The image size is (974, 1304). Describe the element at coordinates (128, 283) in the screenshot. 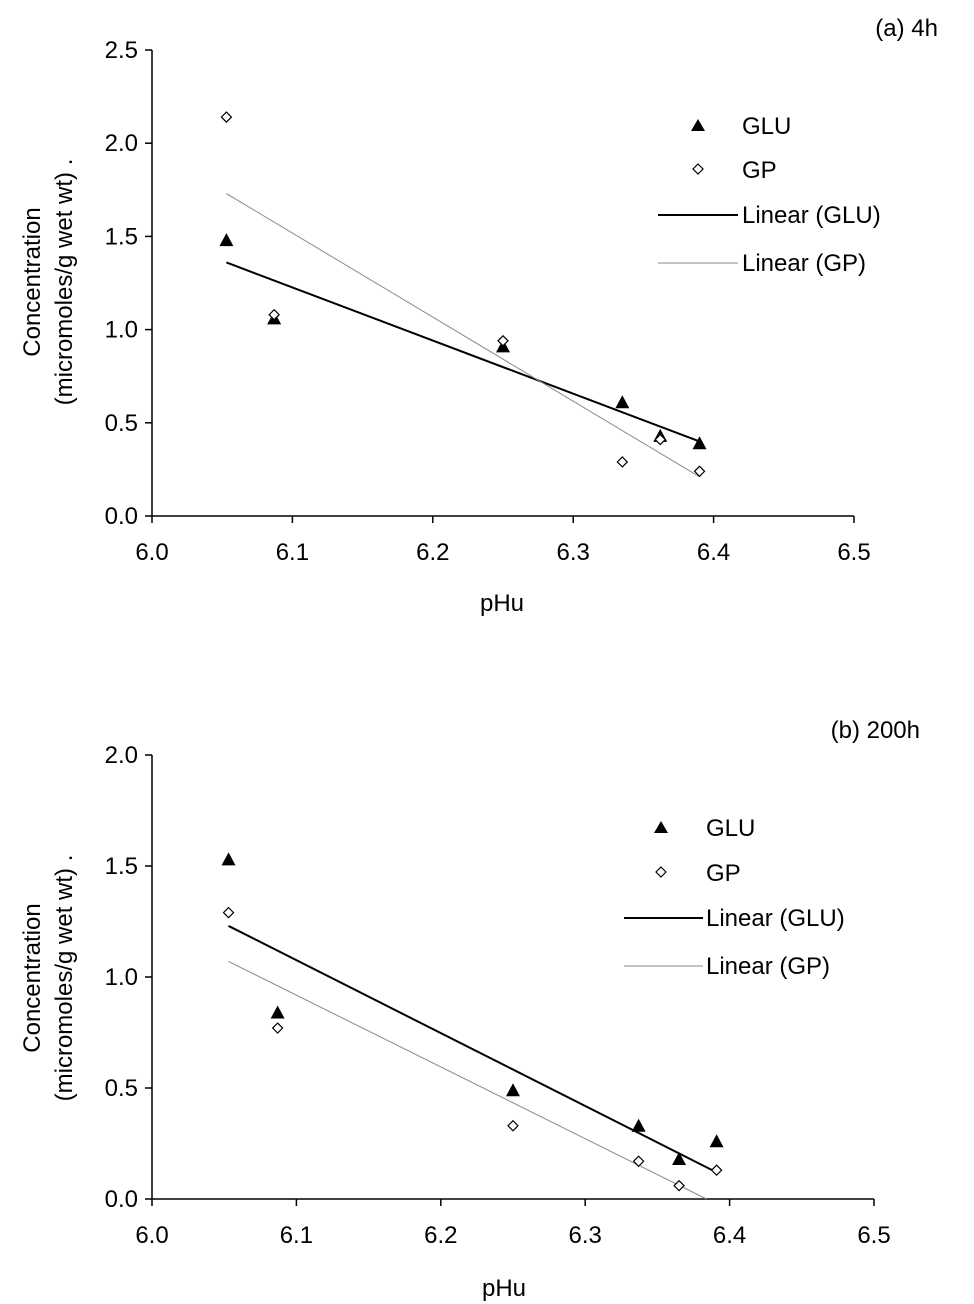

I see `panel-a-y-ticks: 0.0 0.5 1.0 1.5 2.0 2.5` at that location.